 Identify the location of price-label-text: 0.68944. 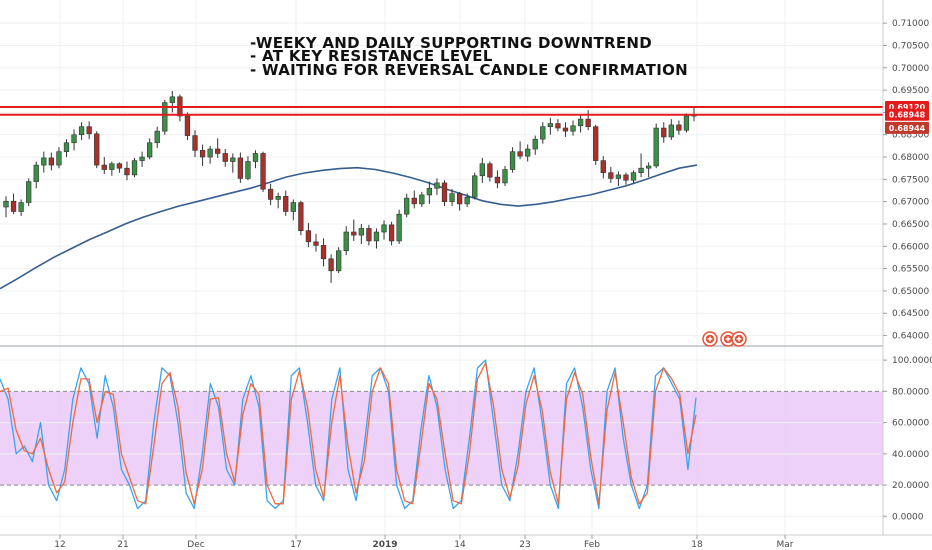
(907, 128).